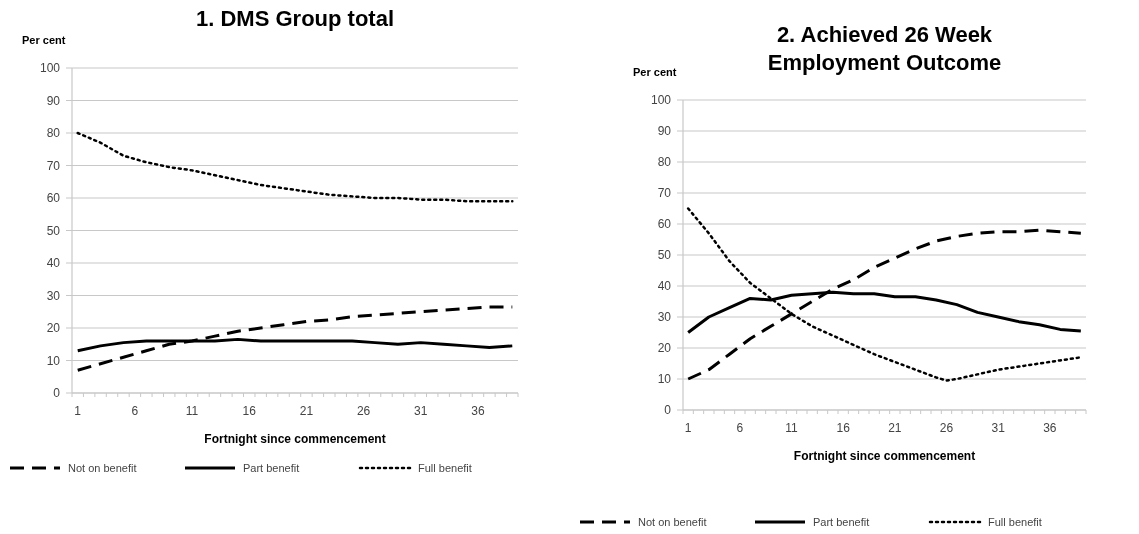  Describe the element at coordinates (295, 18) in the screenshot. I see `chart-title: 1. DMS Group total` at that location.